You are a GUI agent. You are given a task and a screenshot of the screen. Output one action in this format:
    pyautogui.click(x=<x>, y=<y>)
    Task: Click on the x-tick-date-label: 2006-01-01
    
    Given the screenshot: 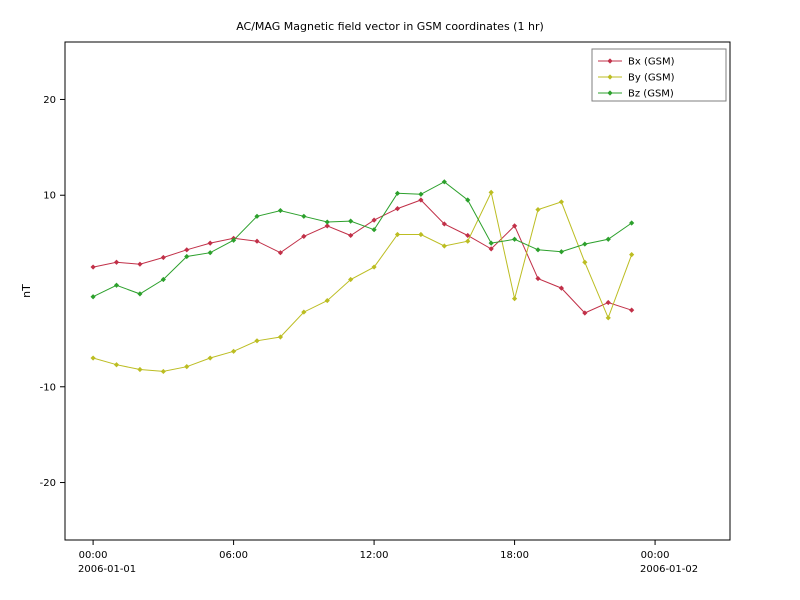 What is the action you would take?
    pyautogui.click(x=107, y=569)
    